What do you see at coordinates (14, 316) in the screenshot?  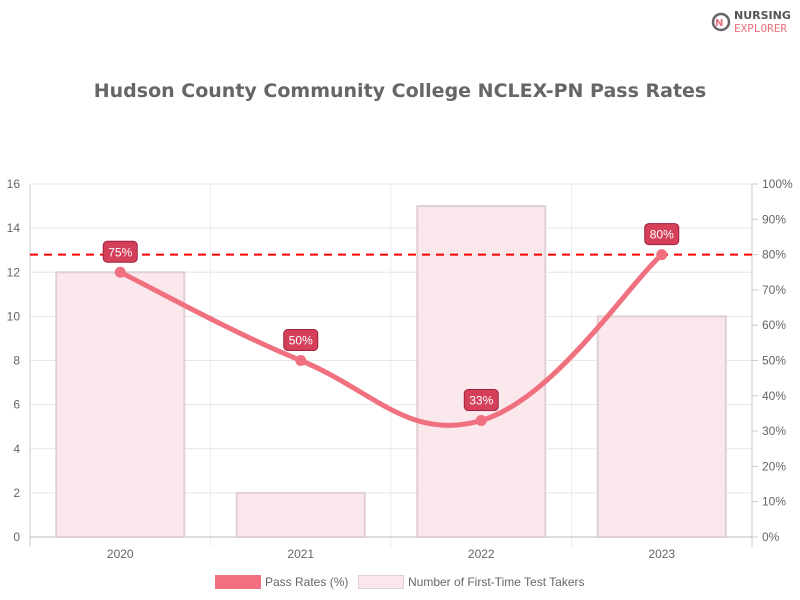 I see `y-left-tick-label: 10` at bounding box center [14, 316].